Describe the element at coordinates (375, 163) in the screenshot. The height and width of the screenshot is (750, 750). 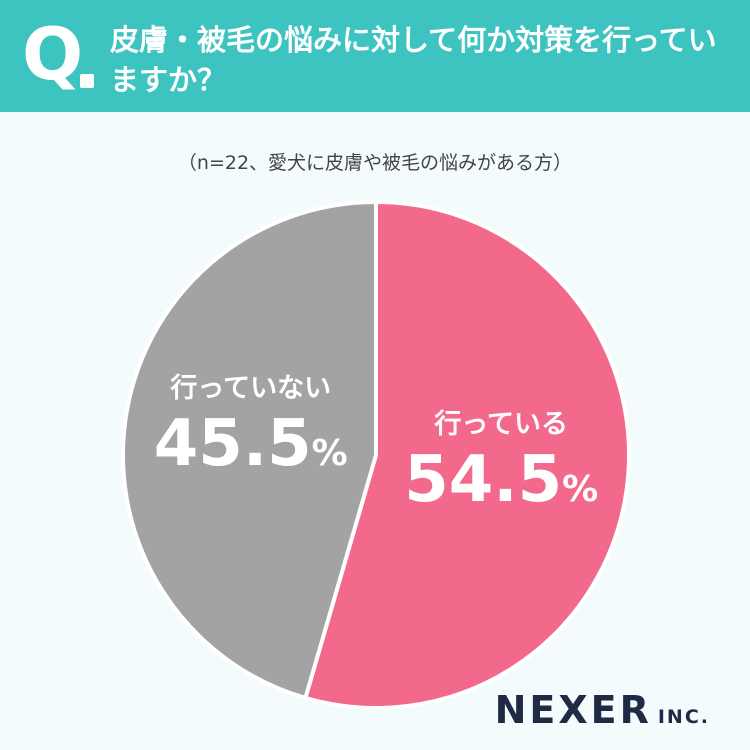
I see `sample-note: （n=22、愛犬に皮膚や被毛の悩みがある方）` at that location.